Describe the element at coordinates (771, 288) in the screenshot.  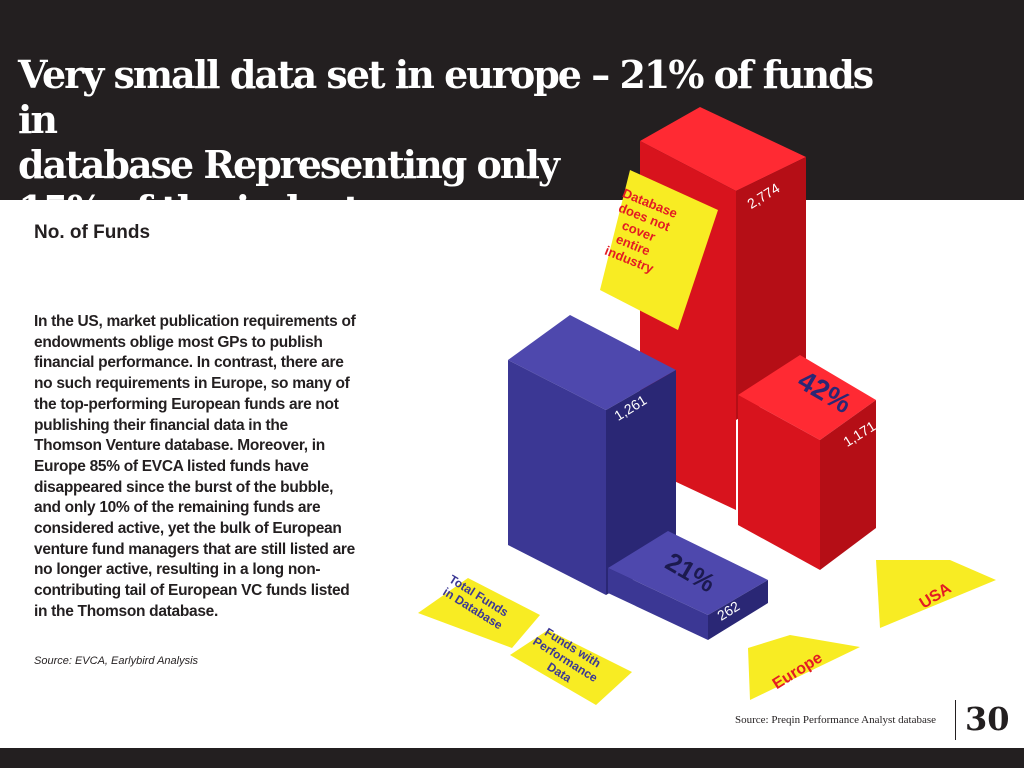
I see `bar-usa-total-right` at that location.